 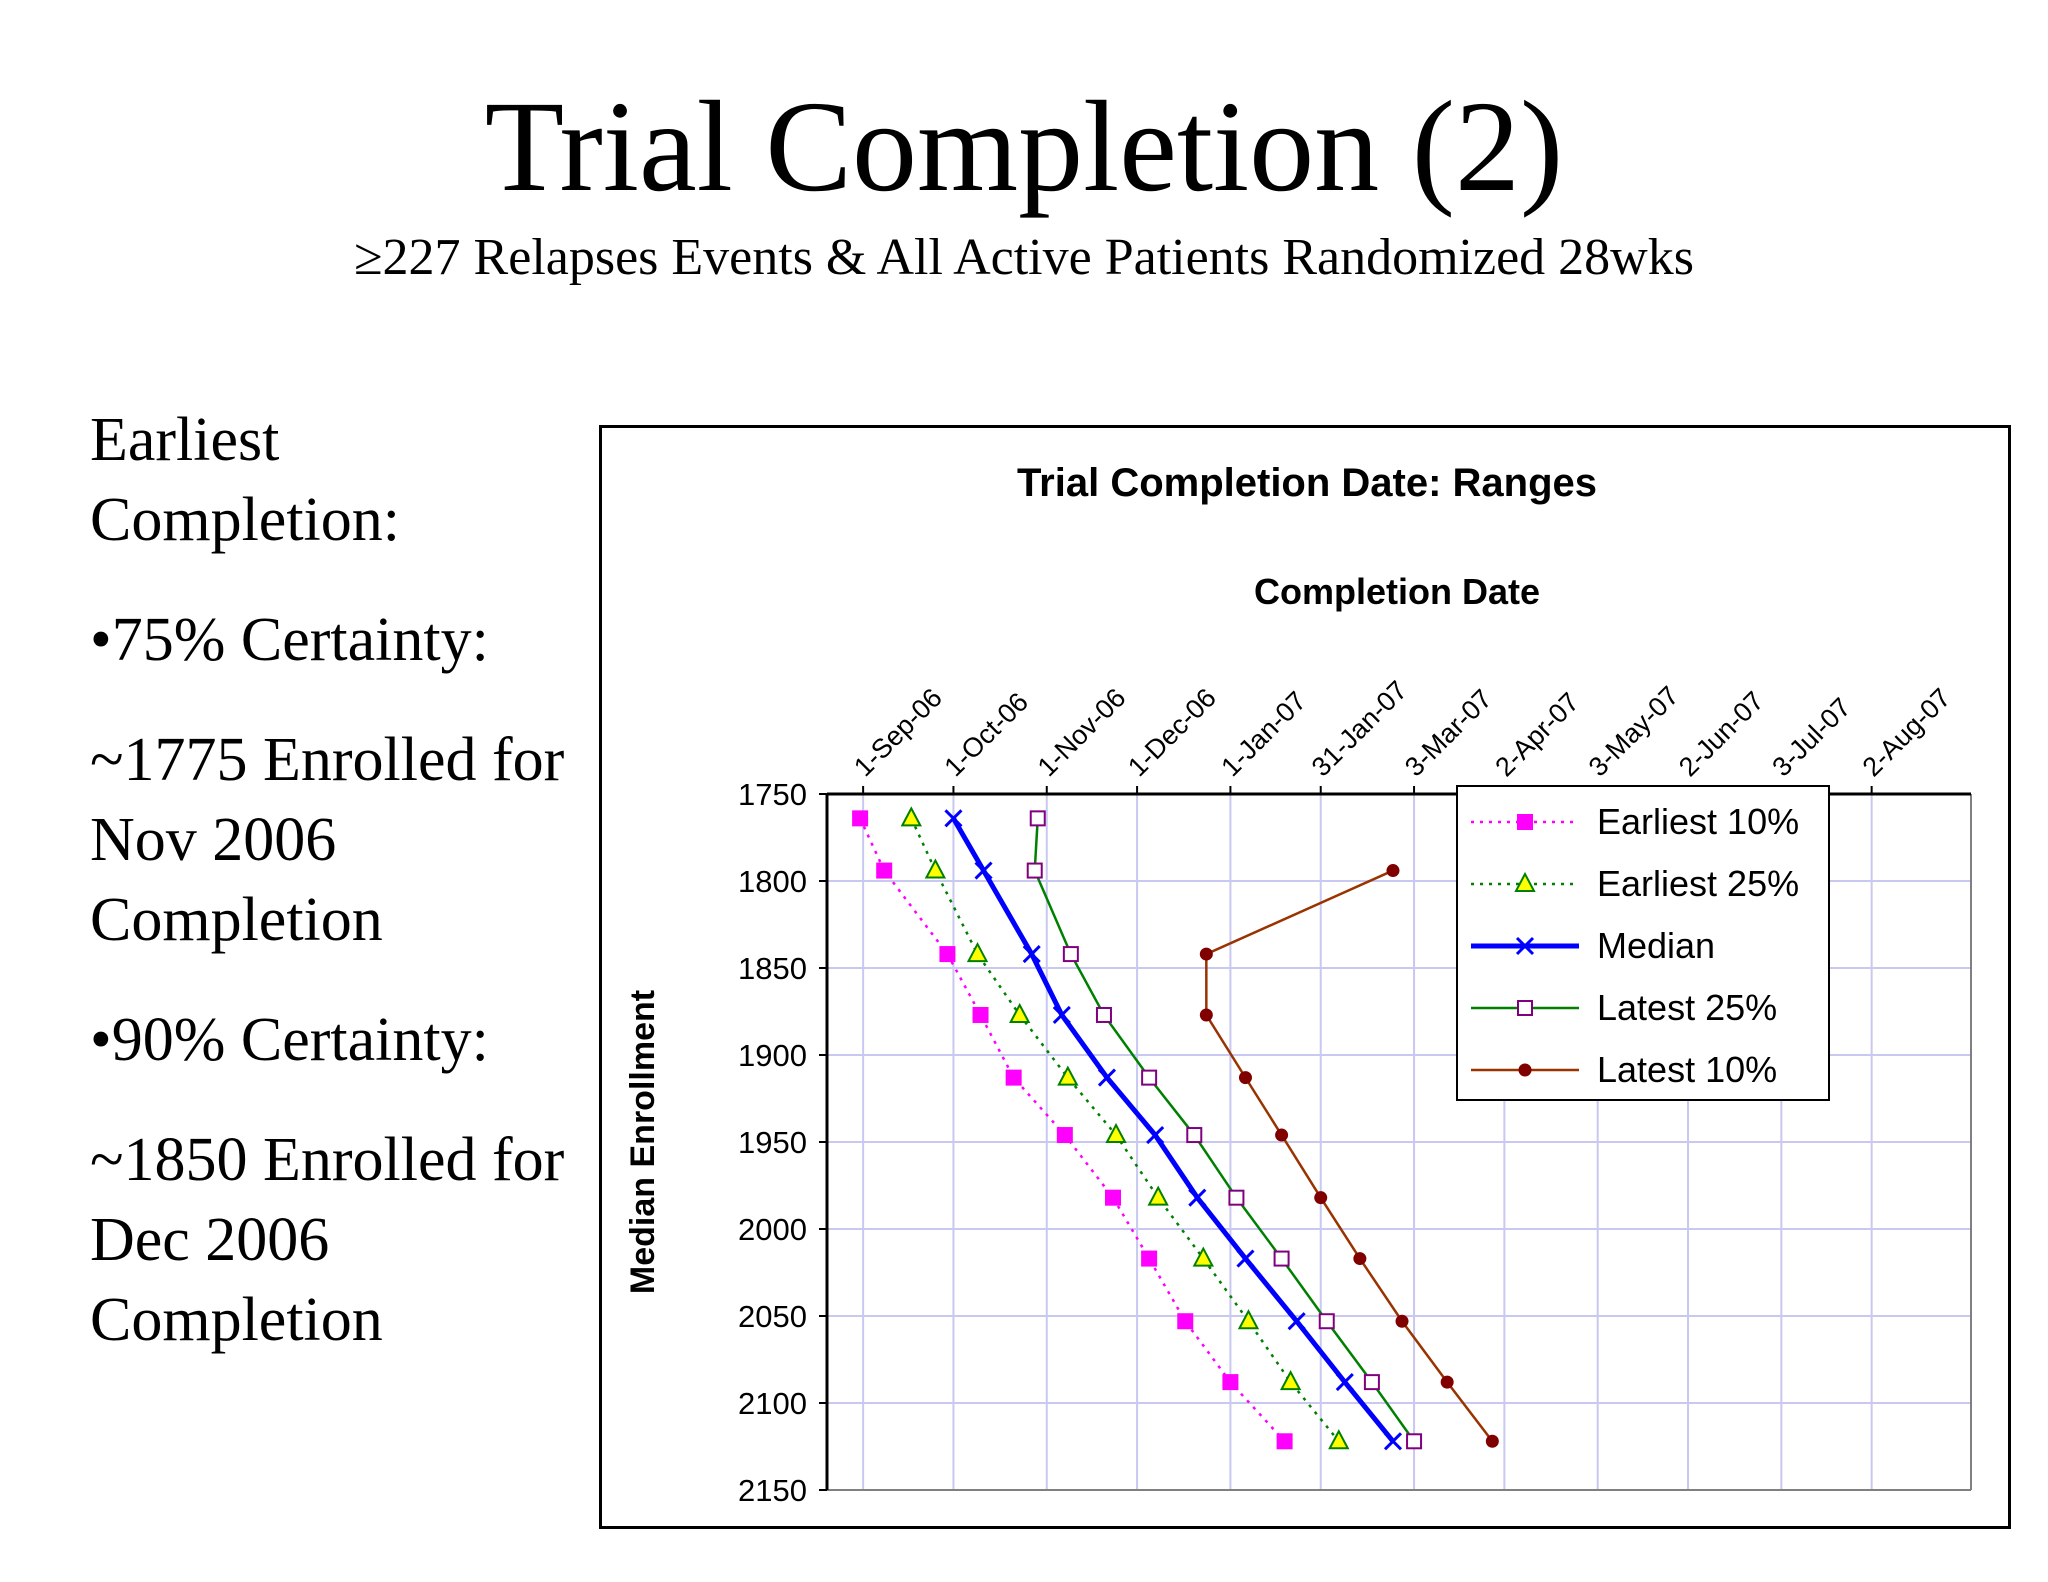 What do you see at coordinates (213, 840) in the screenshot?
I see `note1-line-2: Nov 2006` at bounding box center [213, 840].